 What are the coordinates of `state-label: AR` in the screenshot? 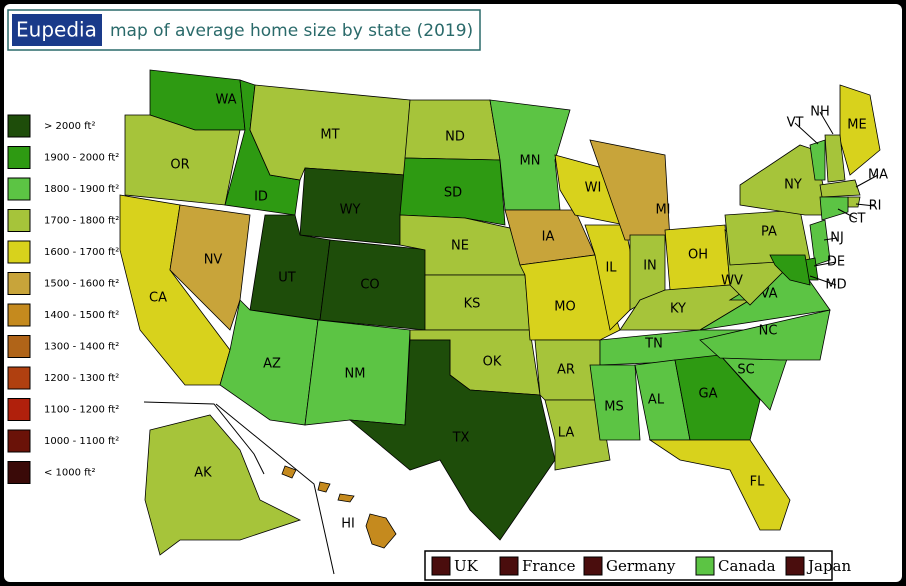 It's located at (566, 370).